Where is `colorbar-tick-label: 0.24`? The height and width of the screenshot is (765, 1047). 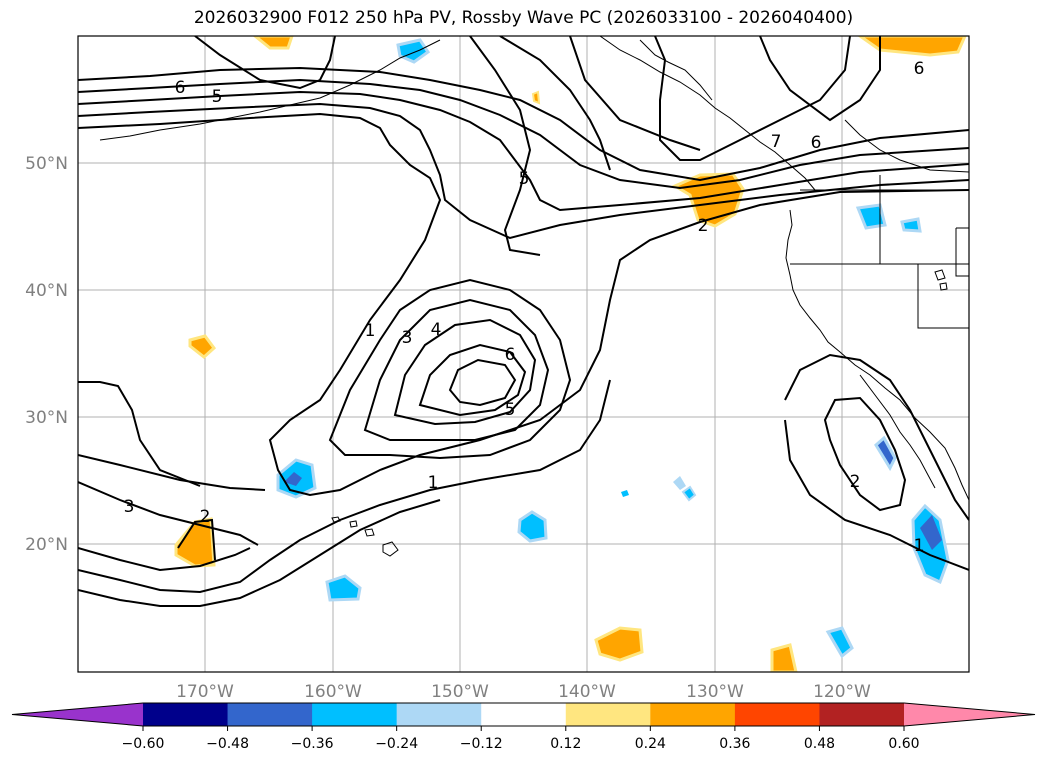
colorbar-tick-label: 0.24 is located at coordinates (650, 744).